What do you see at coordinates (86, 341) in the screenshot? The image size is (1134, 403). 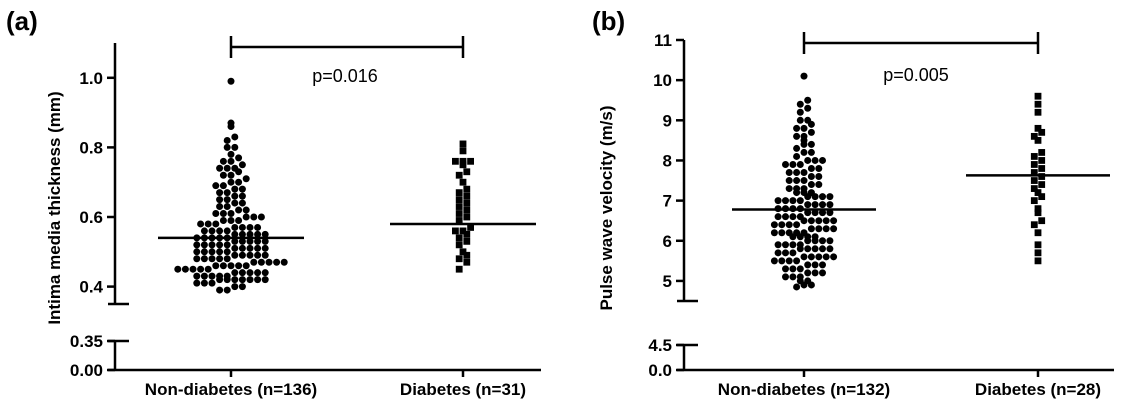 I see `panel-a-y-tick-label: 0.35` at bounding box center [86, 341].